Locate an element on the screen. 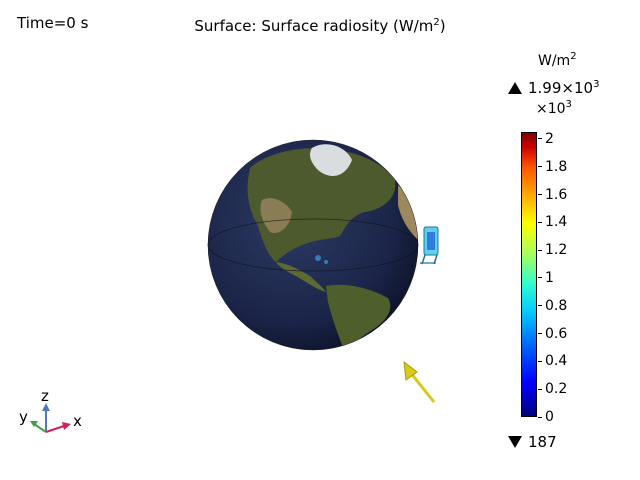 This screenshot has height=480, width=640. plot-title: Surface: Surface radiosity (W/m2) is located at coordinates (320, 26).